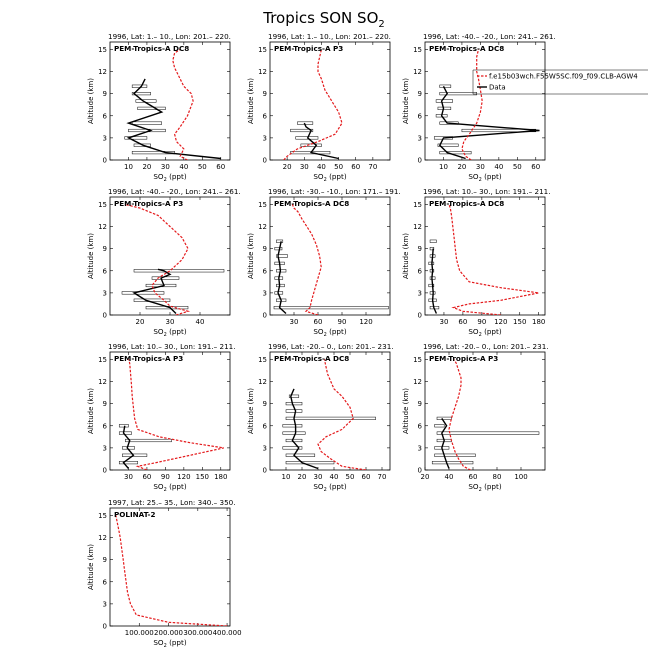 The height and width of the screenshot is (648, 648). What do you see at coordinates (265, 448) in the screenshot?
I see `y-tick-label: 3` at bounding box center [265, 448].